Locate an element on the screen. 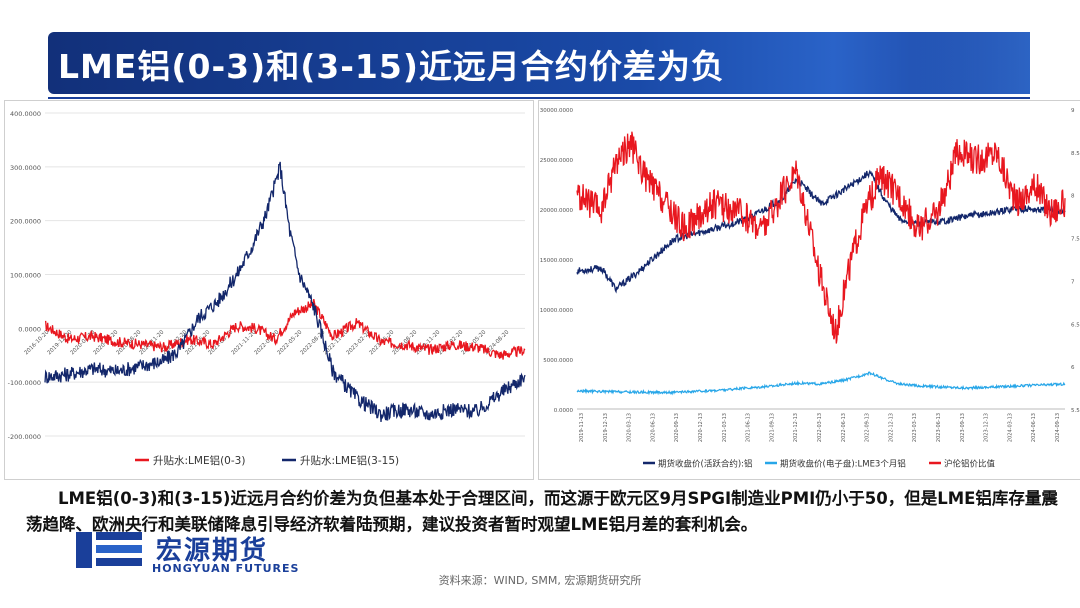  x-tick-label: 2021-12-13 is located at coordinates (796, 427).